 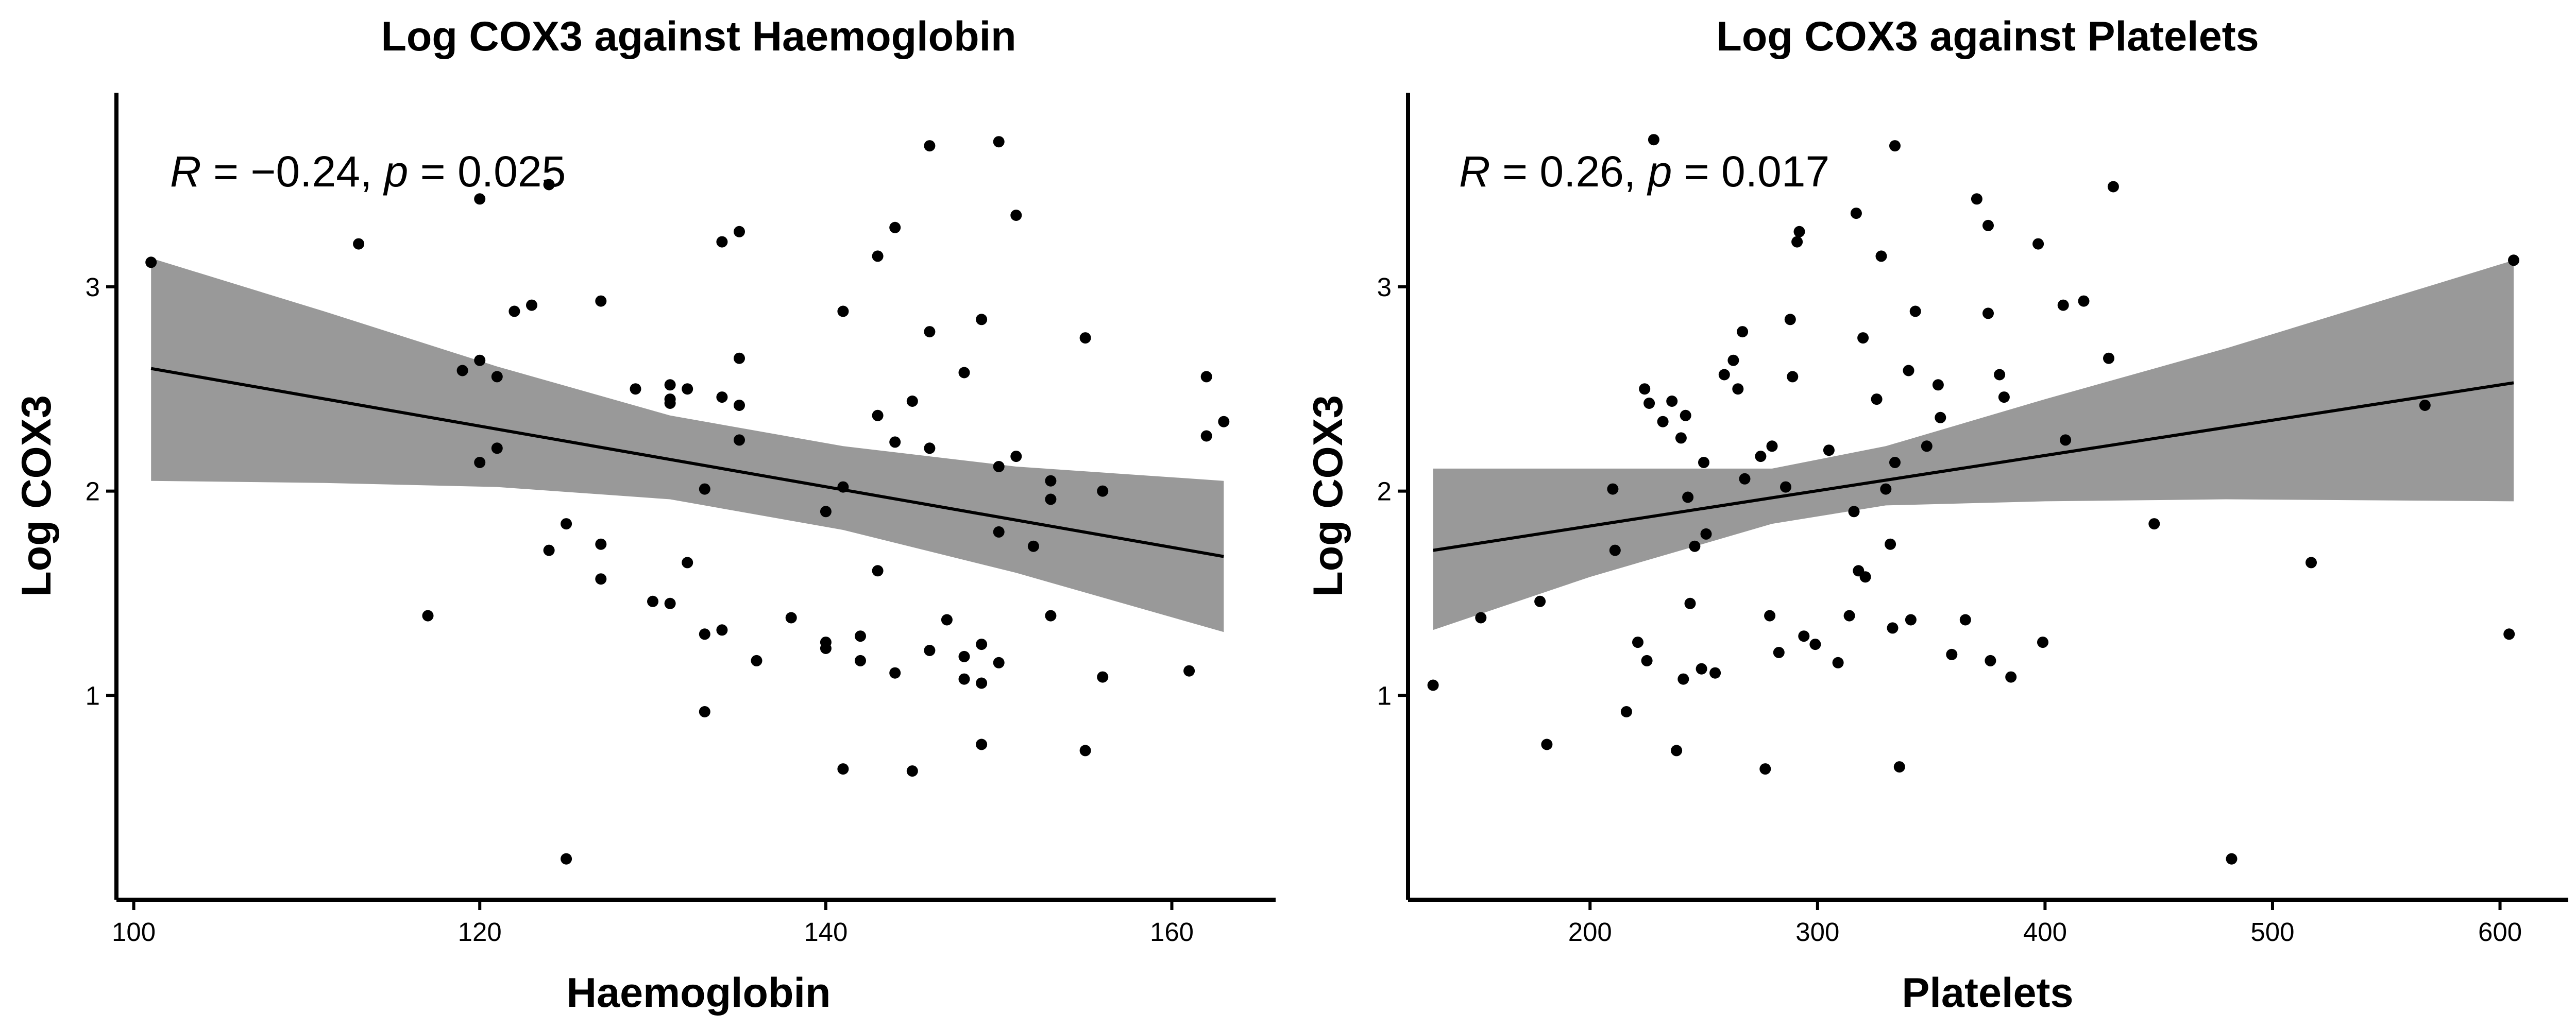 I want to click on y-tick-label: 3, so click(x=1384, y=287).